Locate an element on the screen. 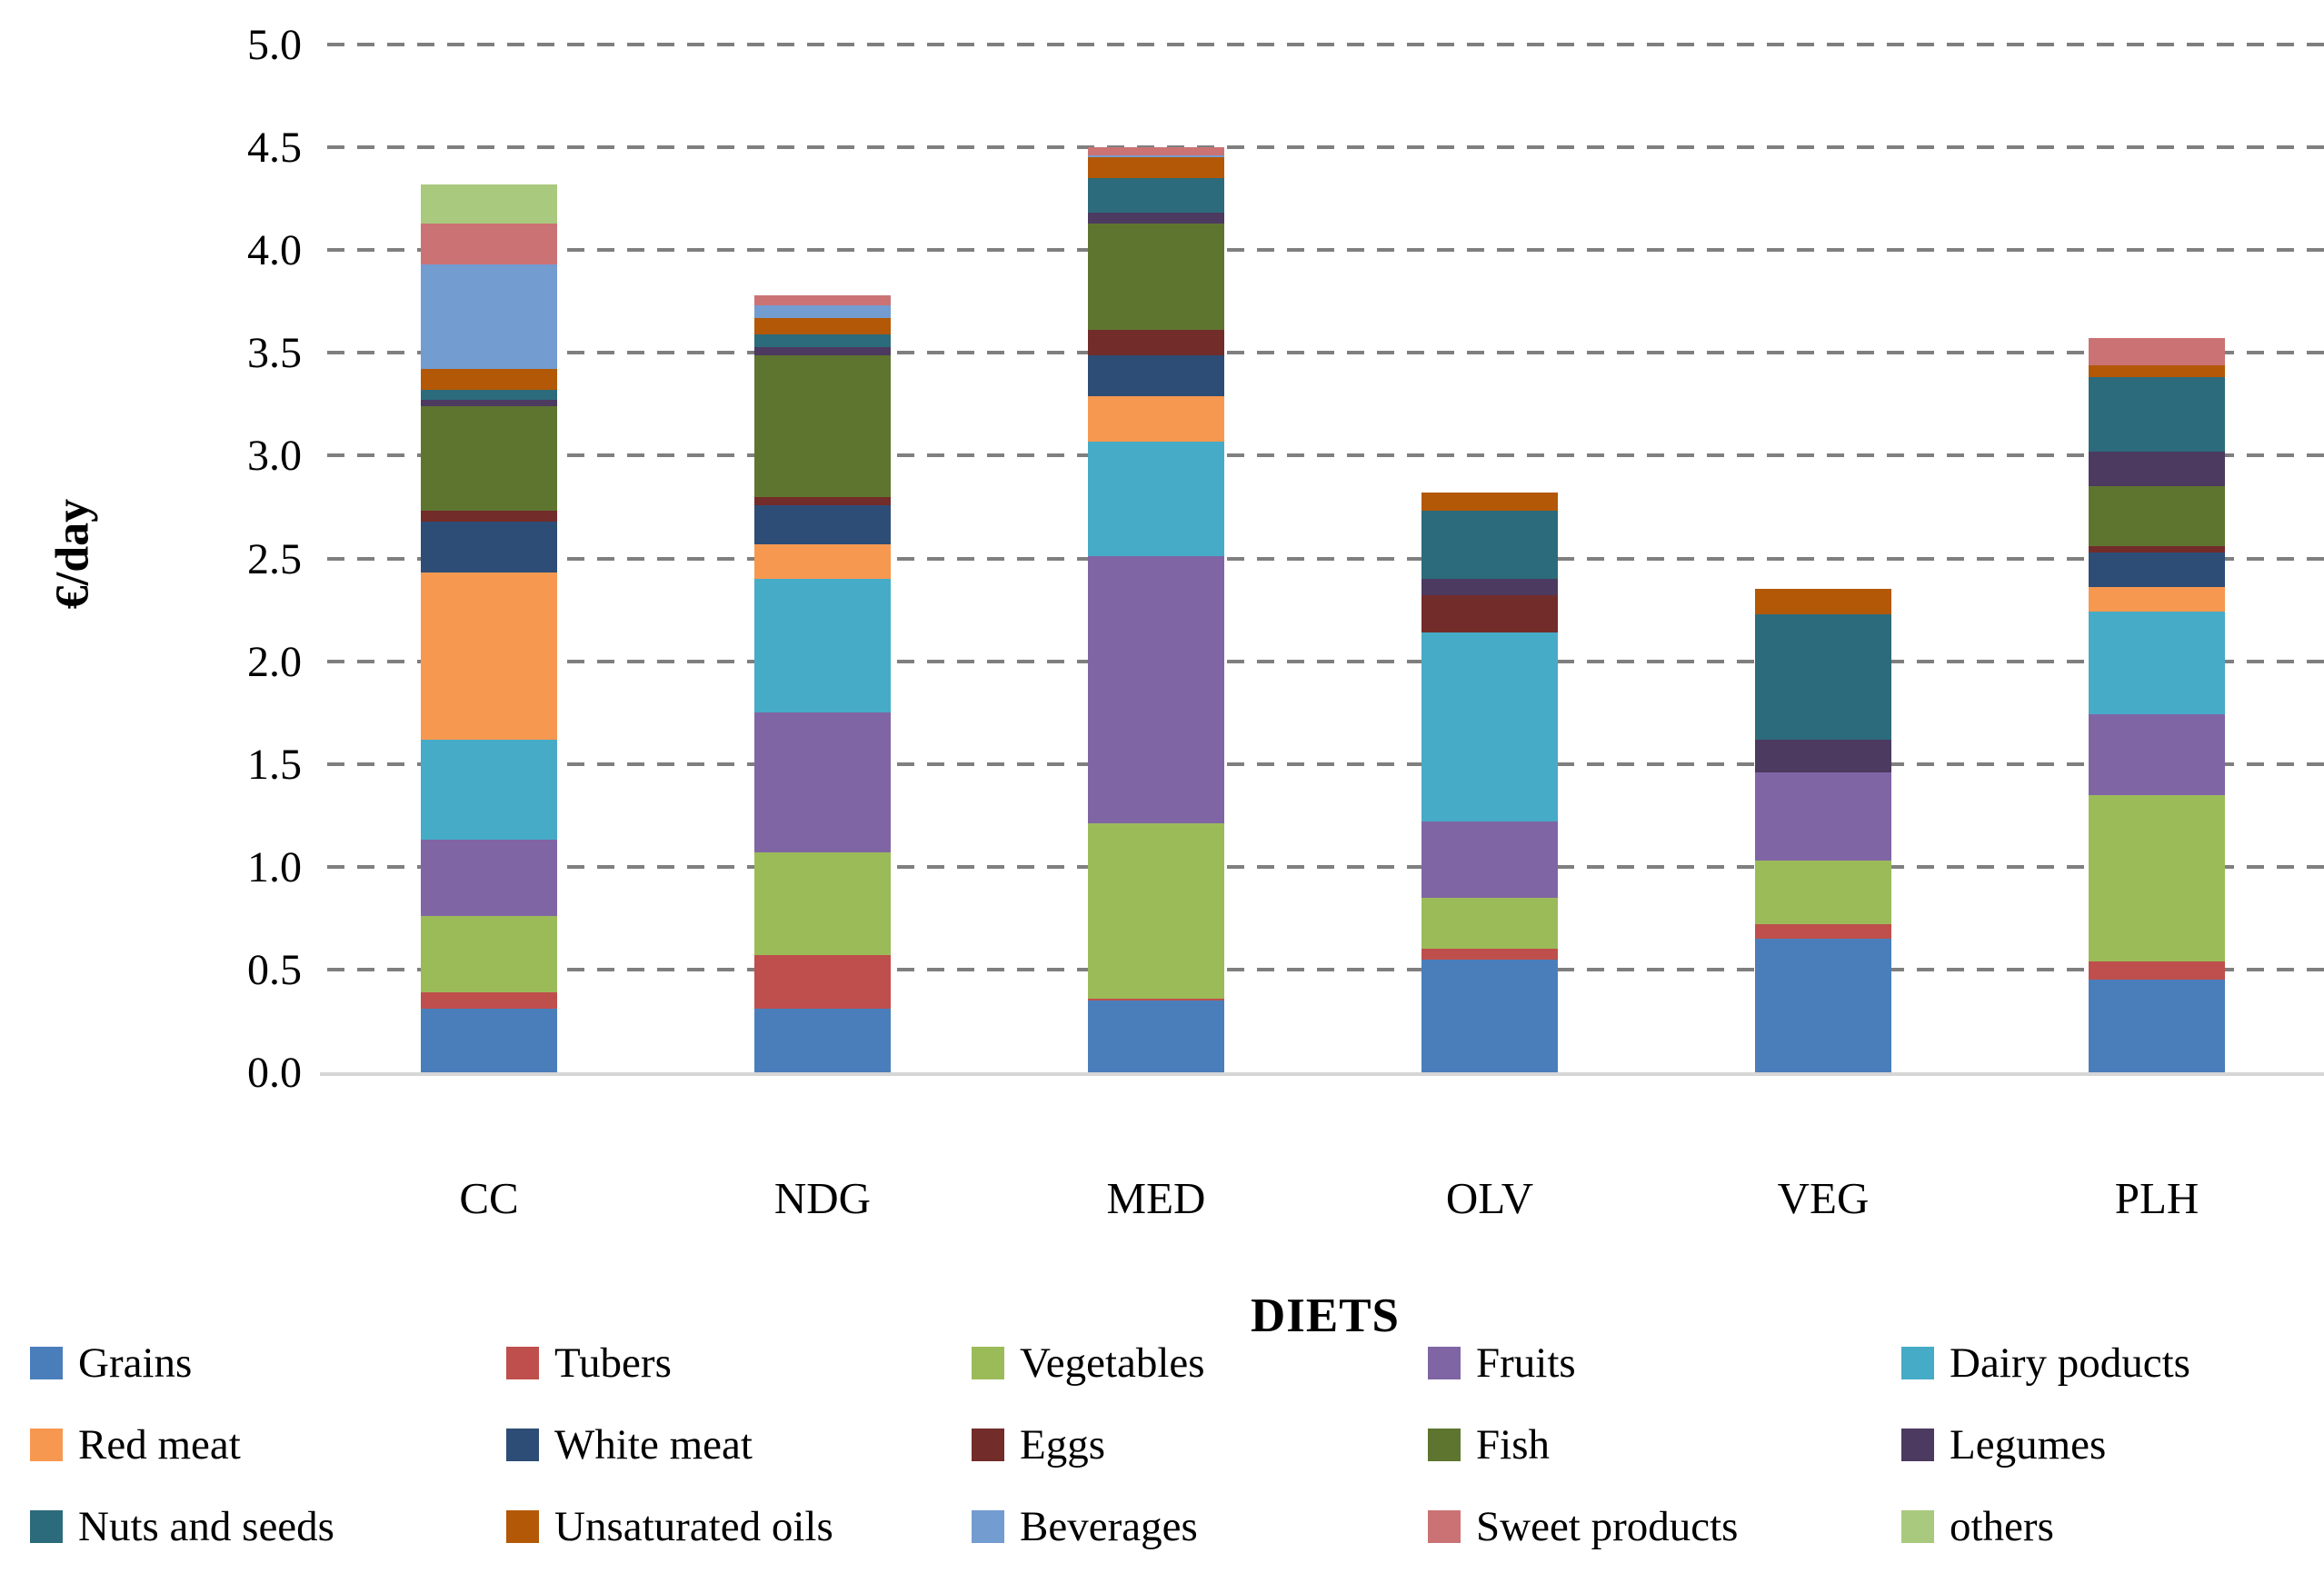  legend-item-unsaturated-oils: Unsaturated oils is located at coordinates (739, 1526).